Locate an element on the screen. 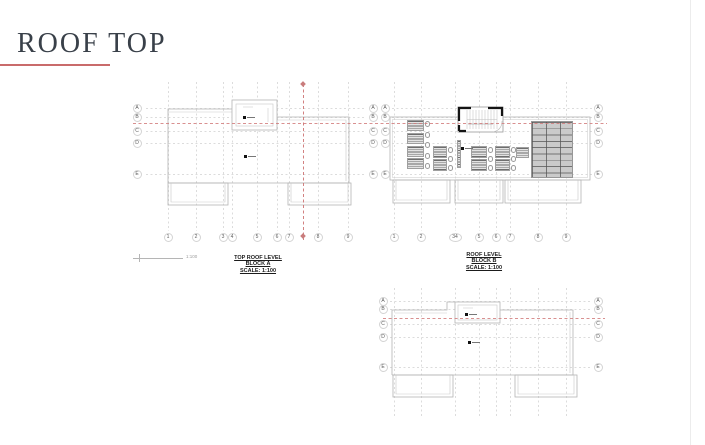  grid-column-label: 1 is located at coordinates (168, 237).